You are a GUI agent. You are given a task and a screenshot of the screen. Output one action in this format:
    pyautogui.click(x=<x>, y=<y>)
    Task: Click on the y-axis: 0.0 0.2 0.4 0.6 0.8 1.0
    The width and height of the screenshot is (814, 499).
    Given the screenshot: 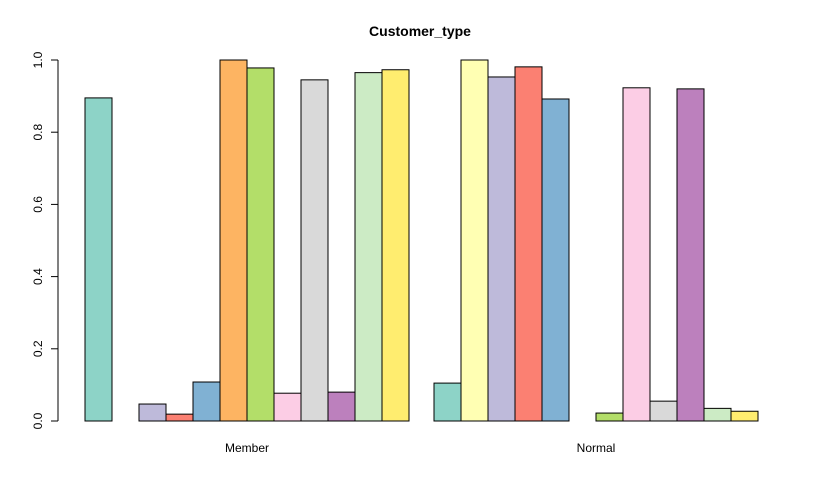 What is the action you would take?
    pyautogui.click(x=45, y=240)
    